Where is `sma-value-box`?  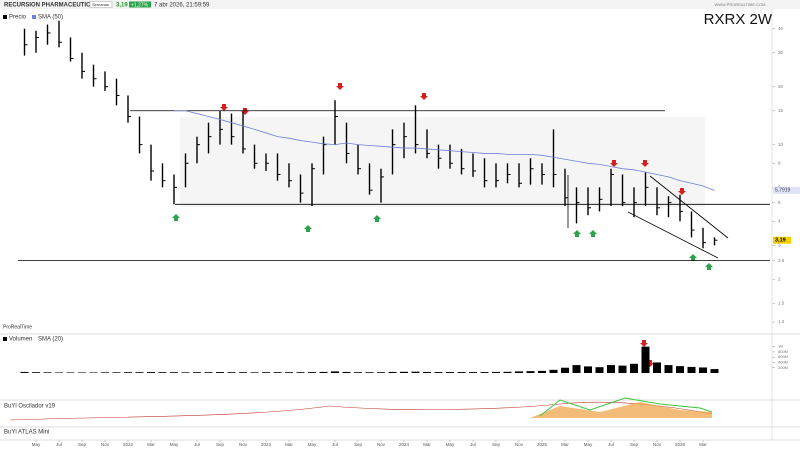 sma-value-box is located at coordinates (786, 190).